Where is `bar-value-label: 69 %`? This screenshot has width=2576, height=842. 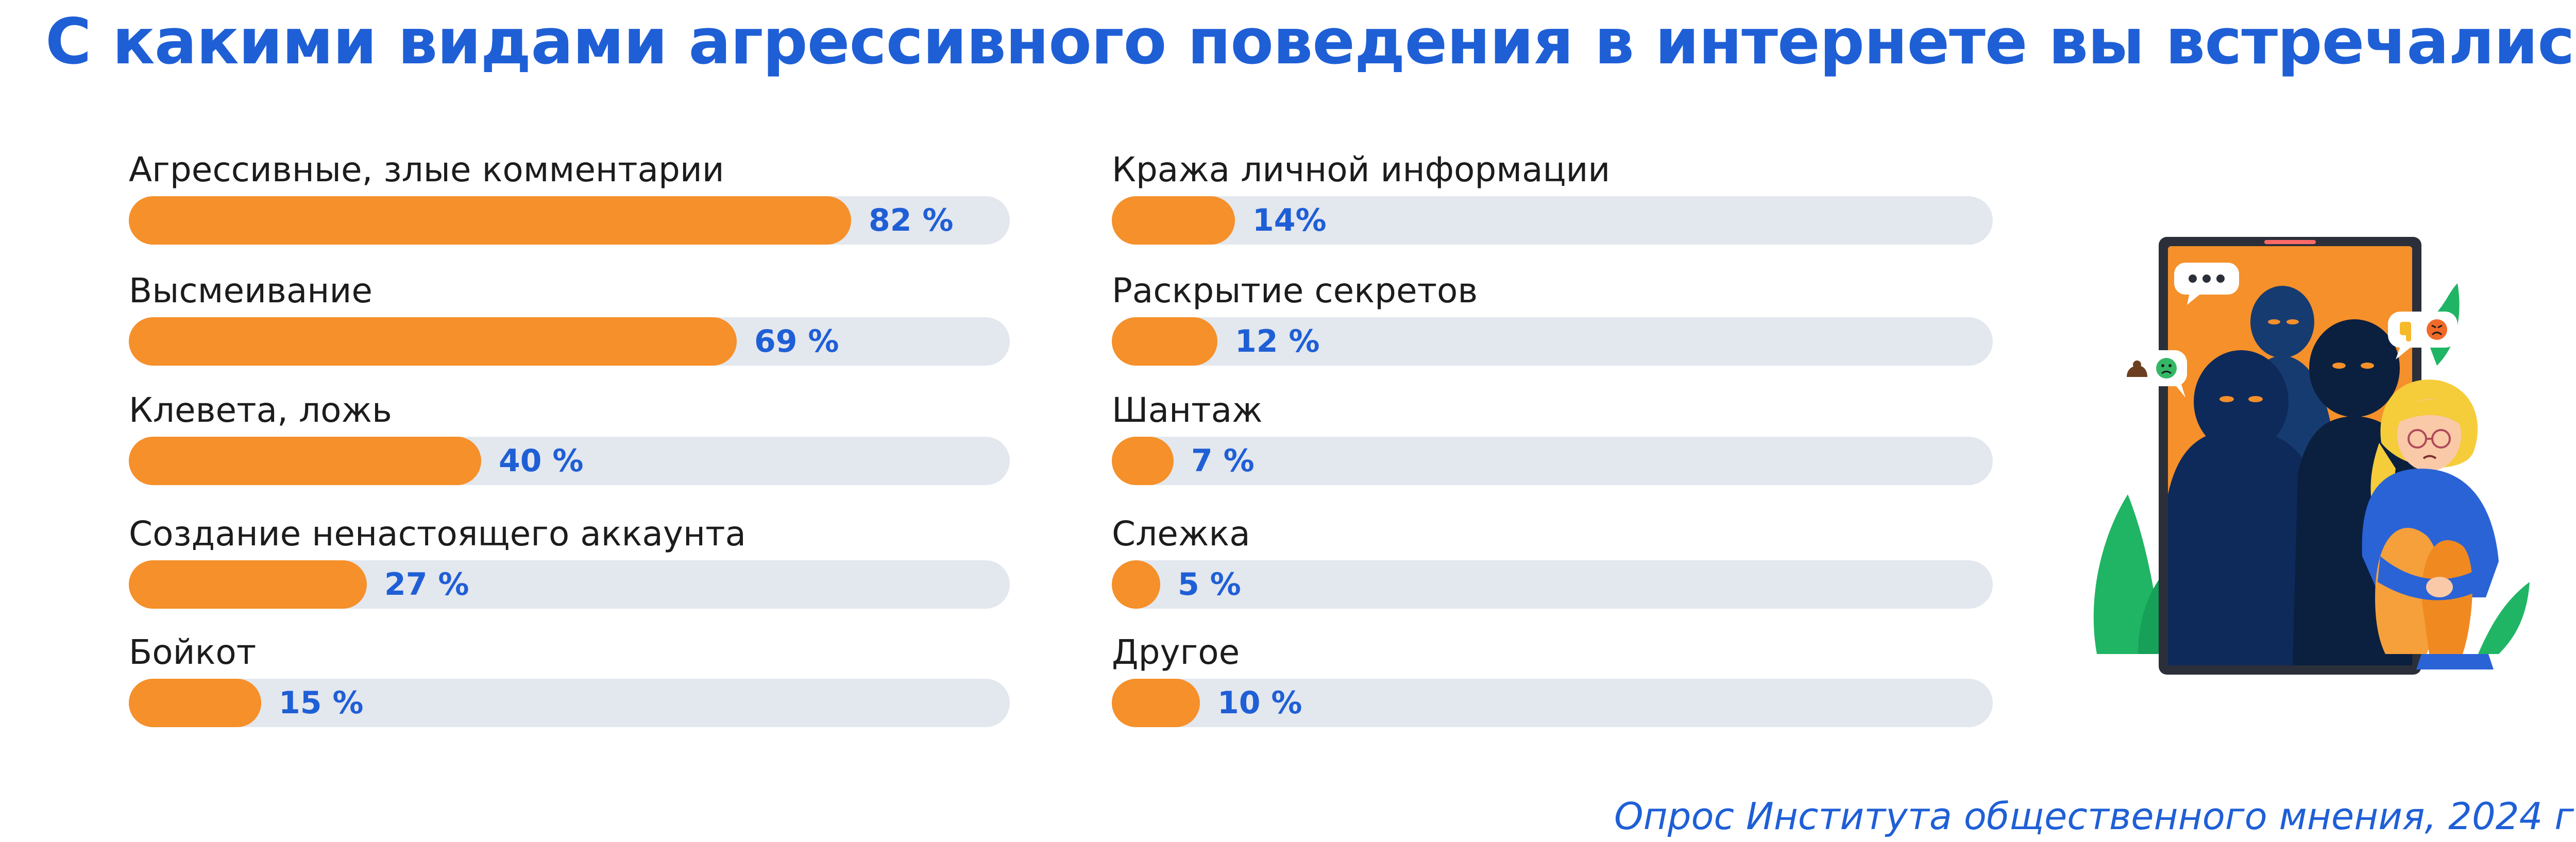 bar-value-label: 69 % is located at coordinates (796, 341).